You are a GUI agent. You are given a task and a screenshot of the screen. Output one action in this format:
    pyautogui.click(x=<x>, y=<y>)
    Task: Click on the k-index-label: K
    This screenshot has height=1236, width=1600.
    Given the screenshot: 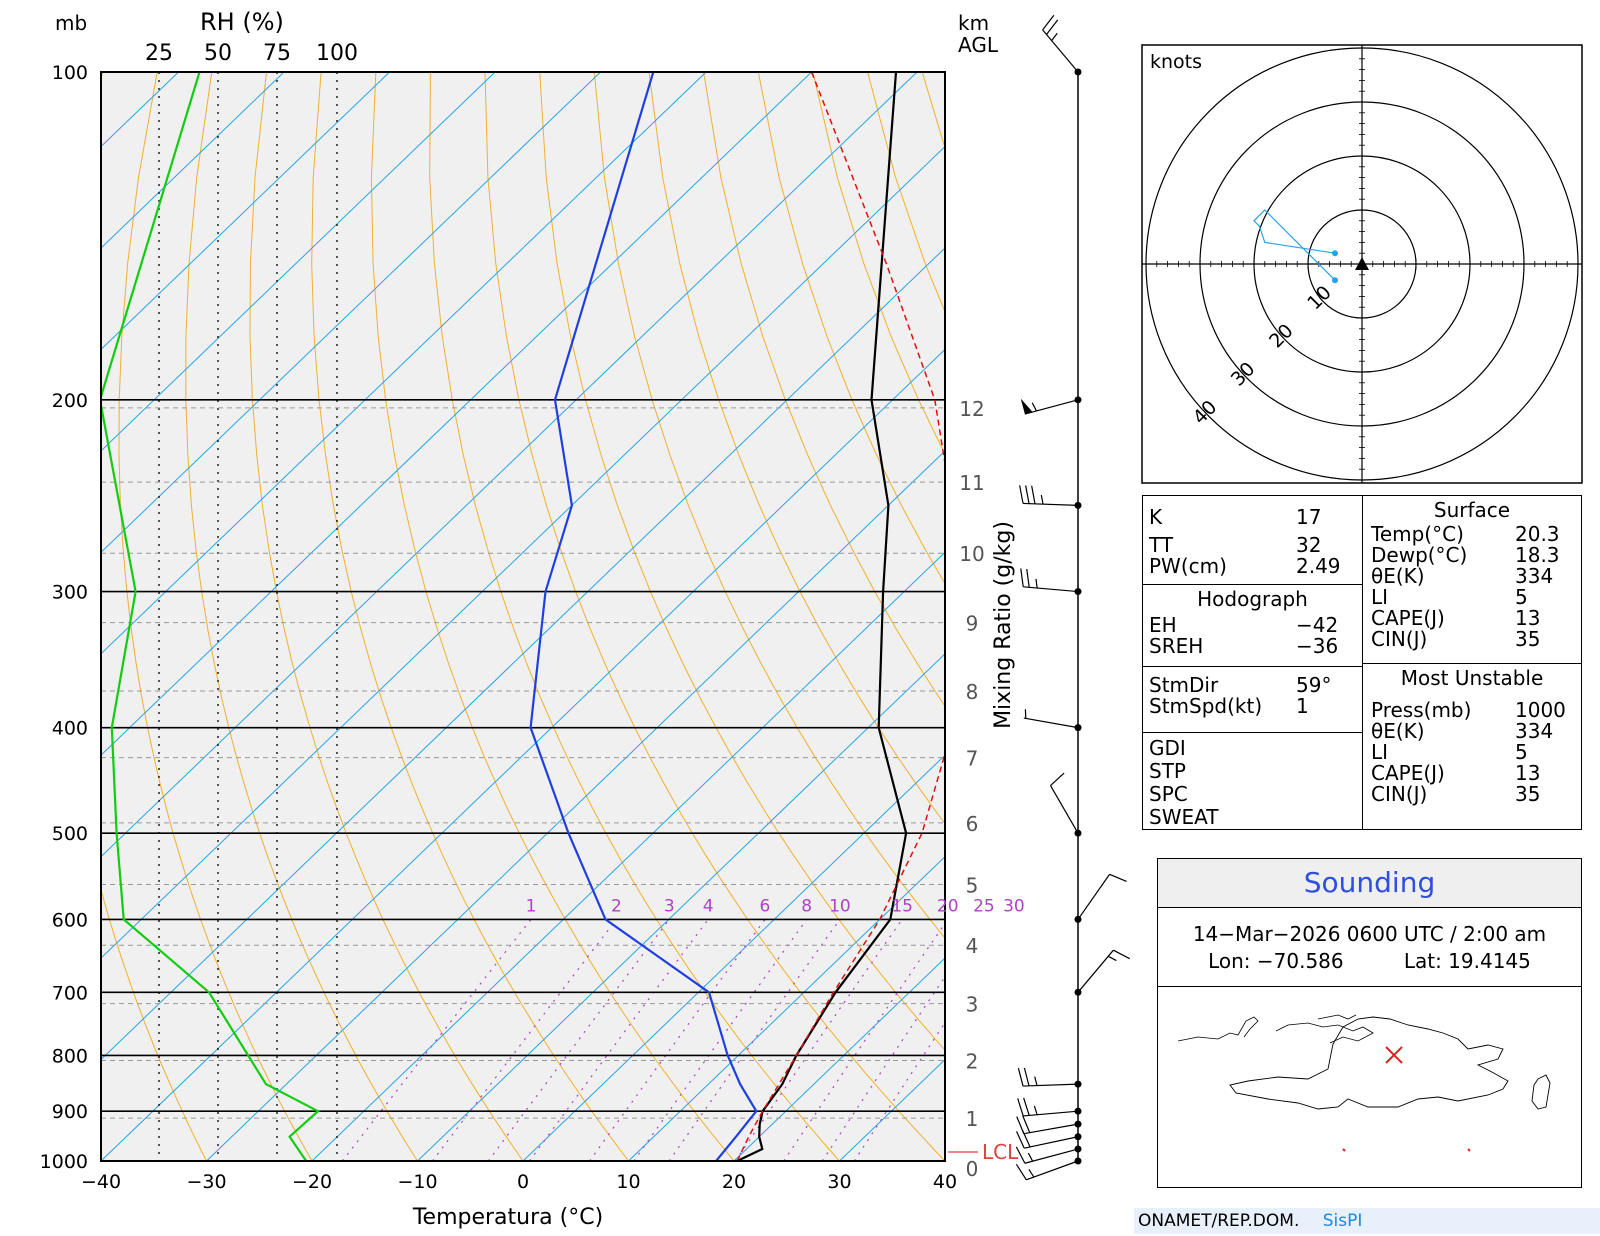 What is the action you would take?
    pyautogui.click(x=1156, y=517)
    